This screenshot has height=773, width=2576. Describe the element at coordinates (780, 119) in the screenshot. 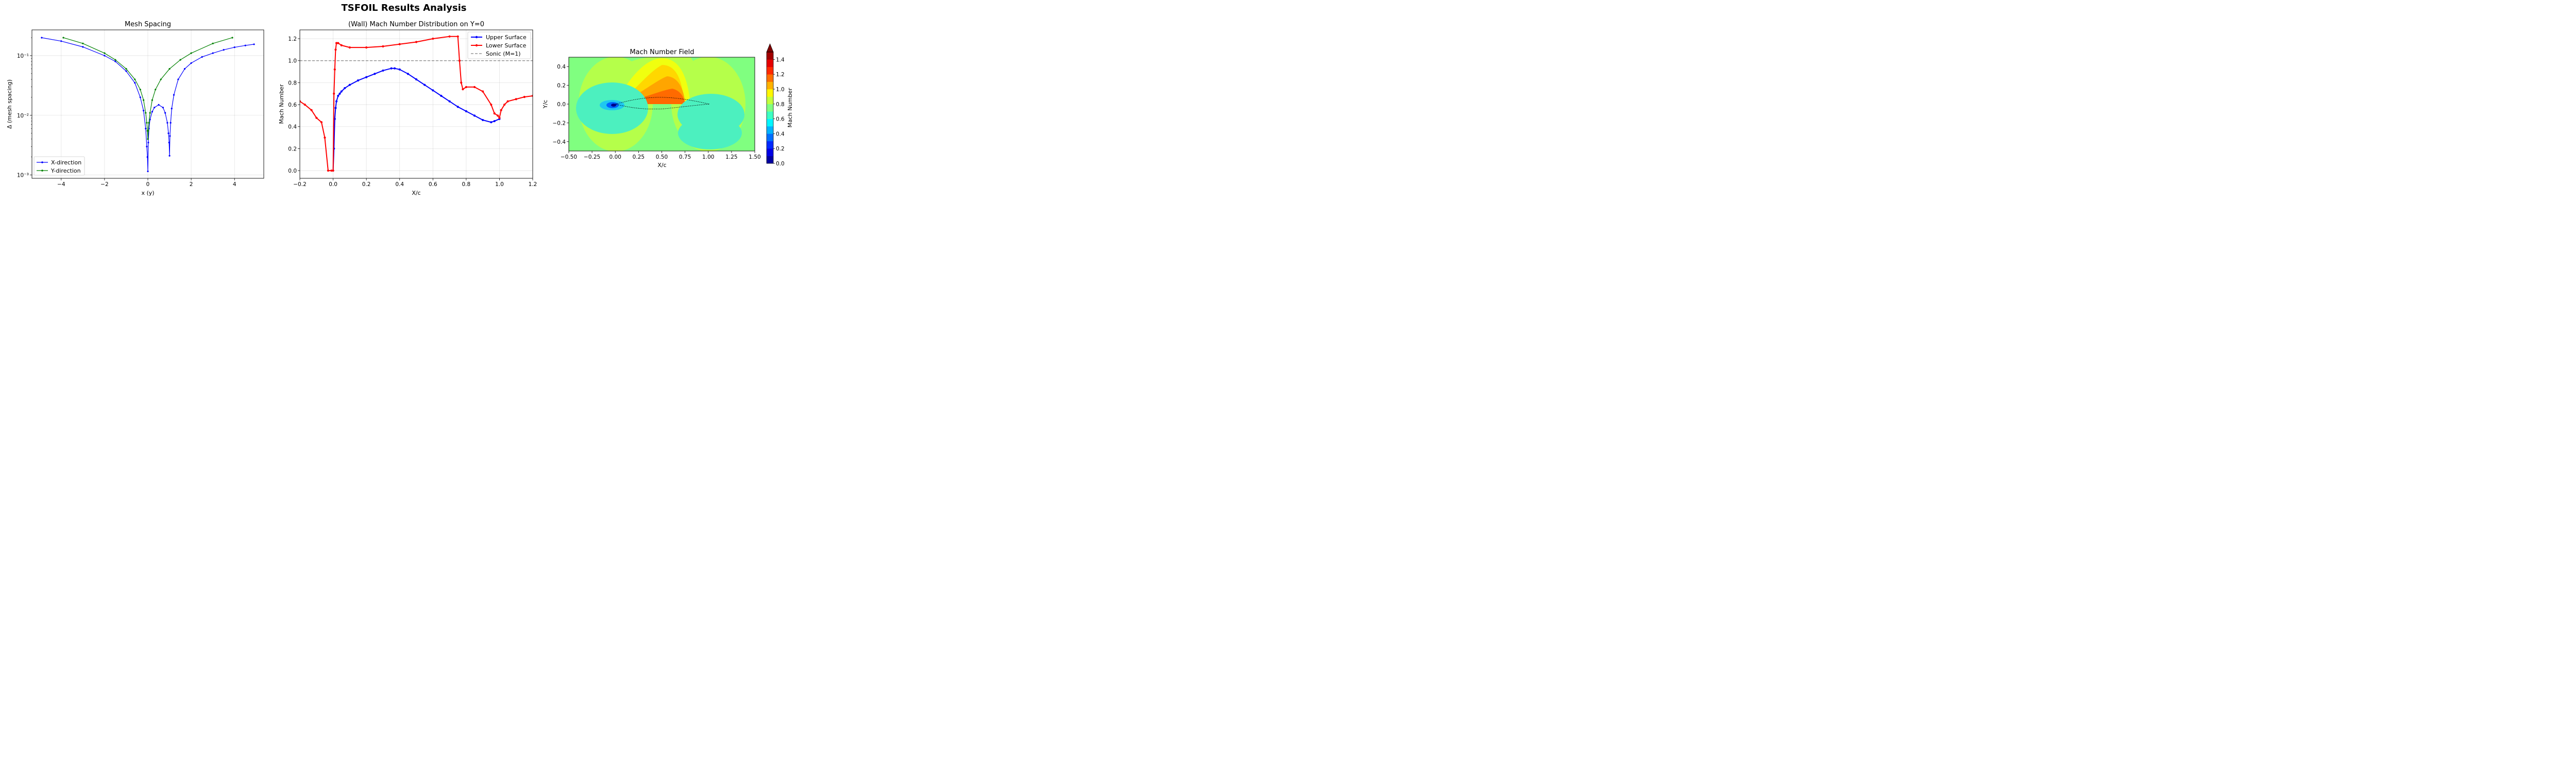

I see `colorbar-tick-label: 0.6` at that location.